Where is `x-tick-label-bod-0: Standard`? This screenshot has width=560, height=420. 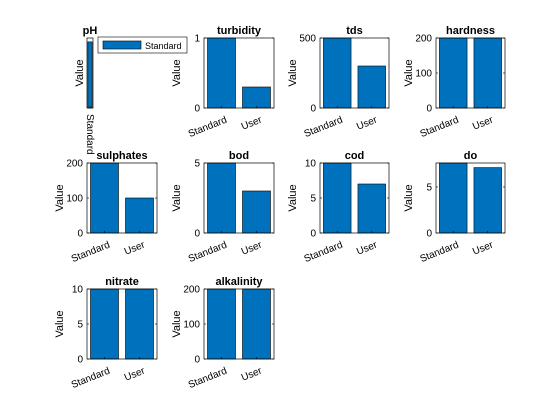 x-tick-label-bod-0: Standard is located at coordinates (208, 252).